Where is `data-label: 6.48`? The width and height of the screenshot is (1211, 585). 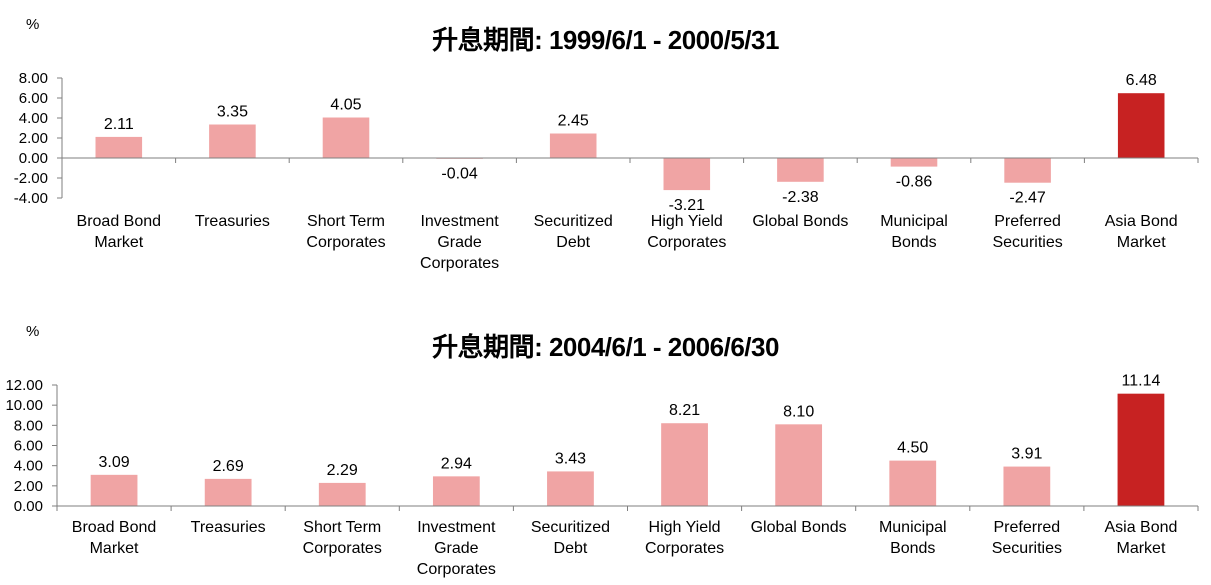 data-label: 6.48 is located at coordinates (1141, 80).